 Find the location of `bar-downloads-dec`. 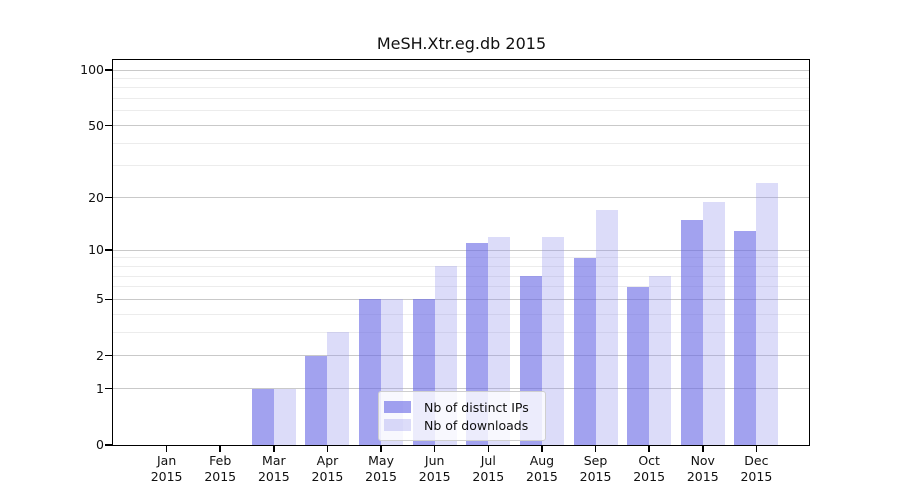

bar-downloads-dec is located at coordinates (767, 314).